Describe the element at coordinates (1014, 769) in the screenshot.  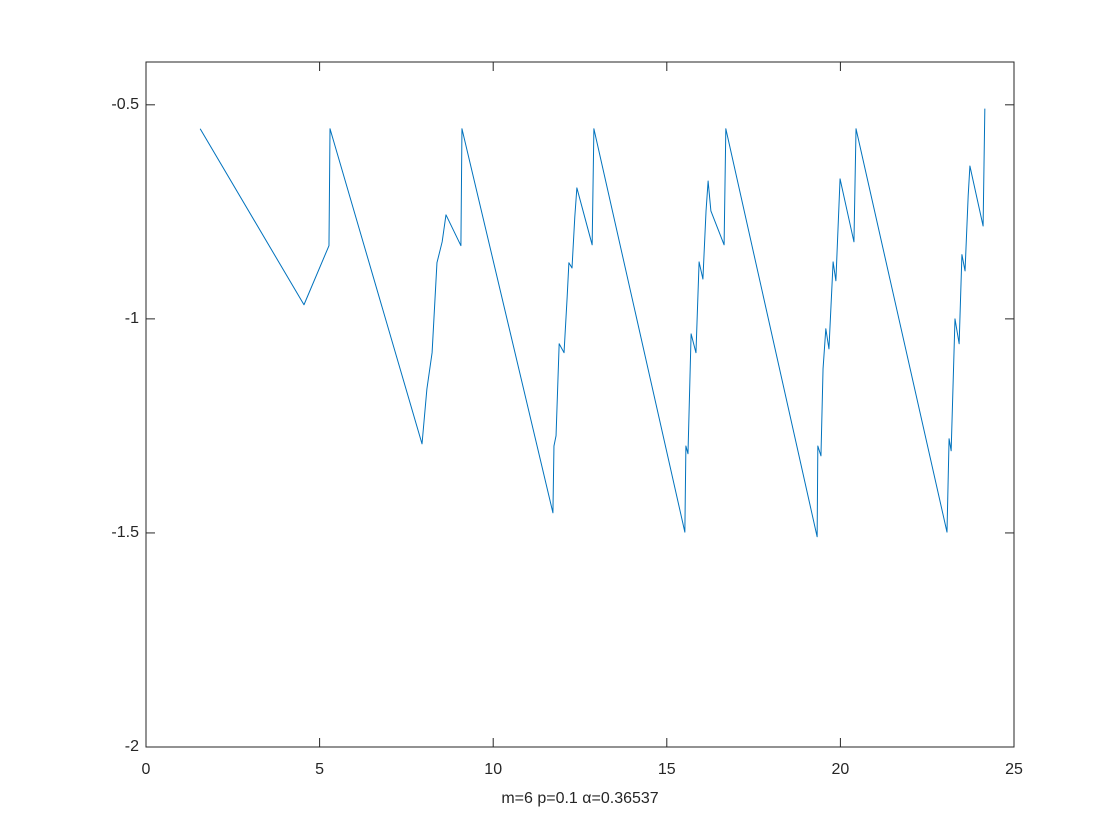
I see `x-tick-label: 25` at that location.